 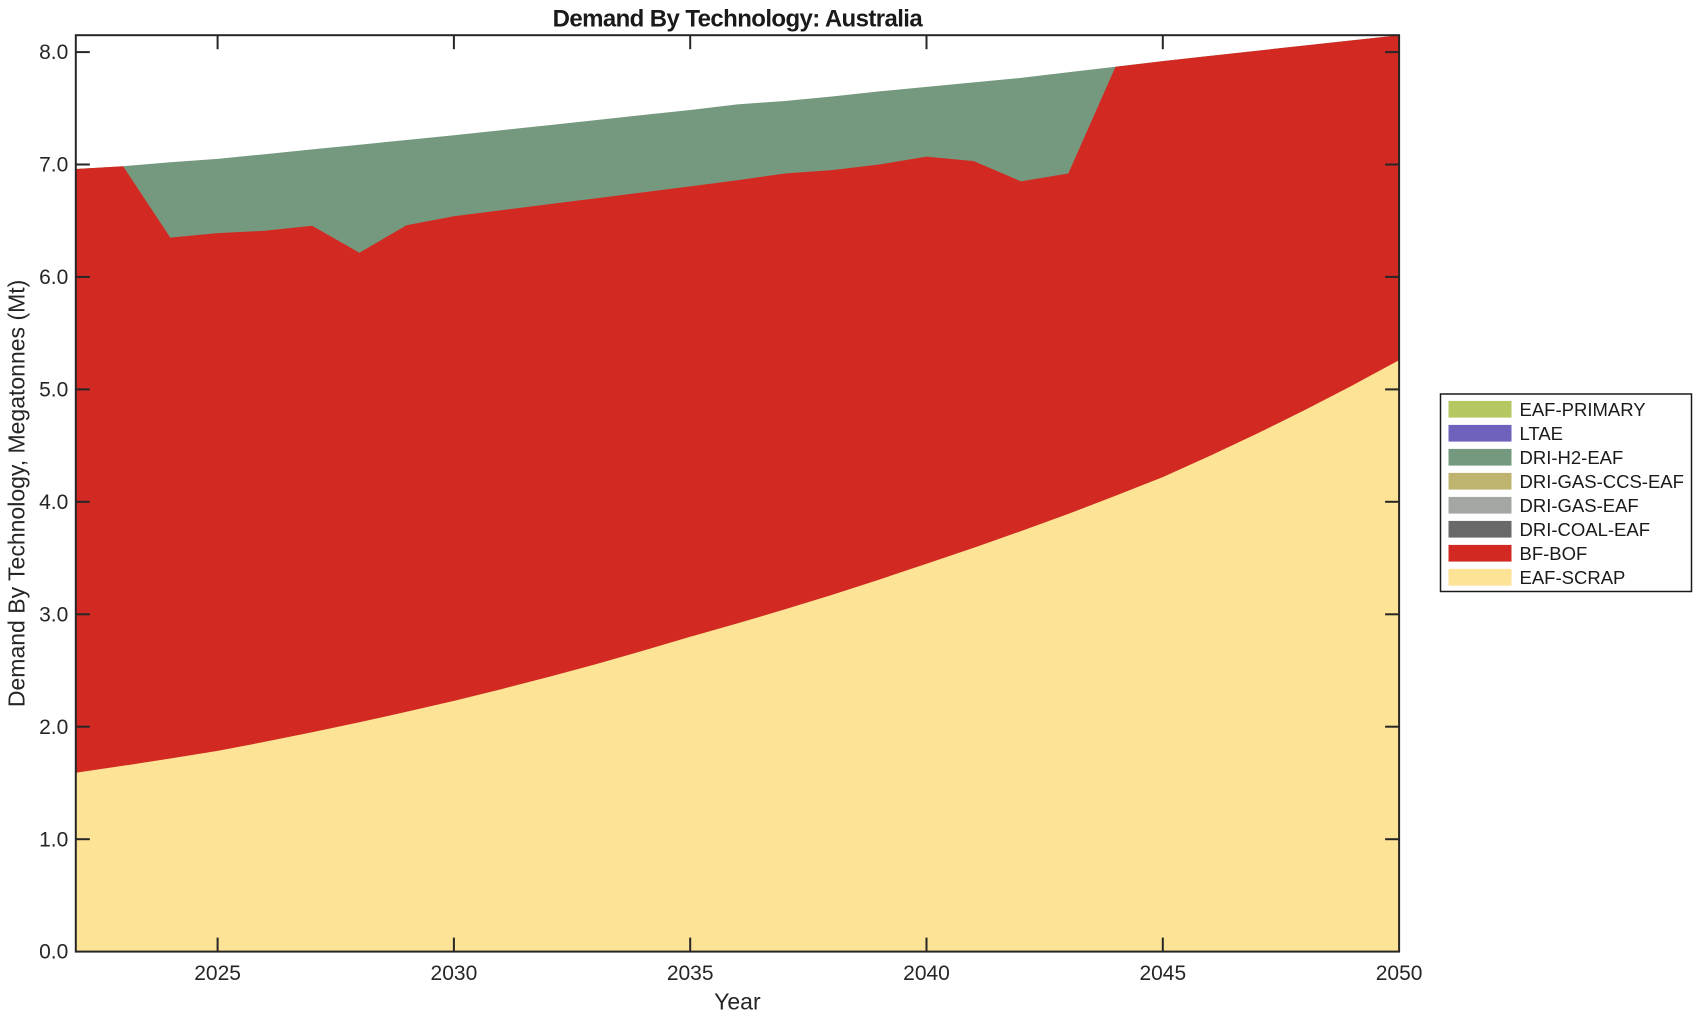 I want to click on svg-text: 5.0, so click(x=53, y=390).